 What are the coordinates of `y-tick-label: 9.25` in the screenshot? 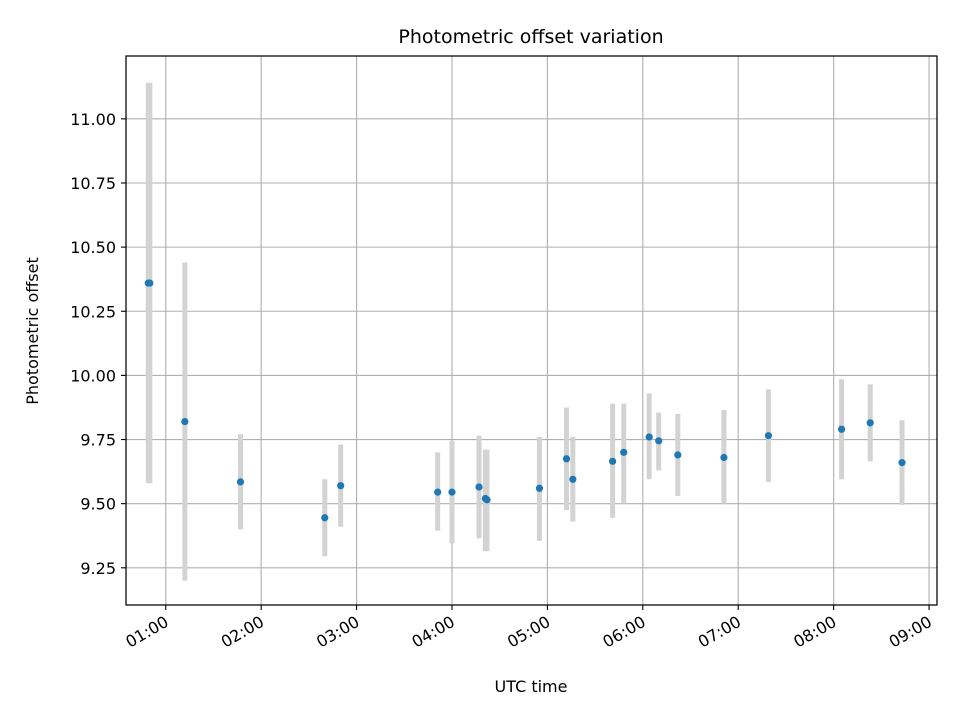 It's located at (98, 568).